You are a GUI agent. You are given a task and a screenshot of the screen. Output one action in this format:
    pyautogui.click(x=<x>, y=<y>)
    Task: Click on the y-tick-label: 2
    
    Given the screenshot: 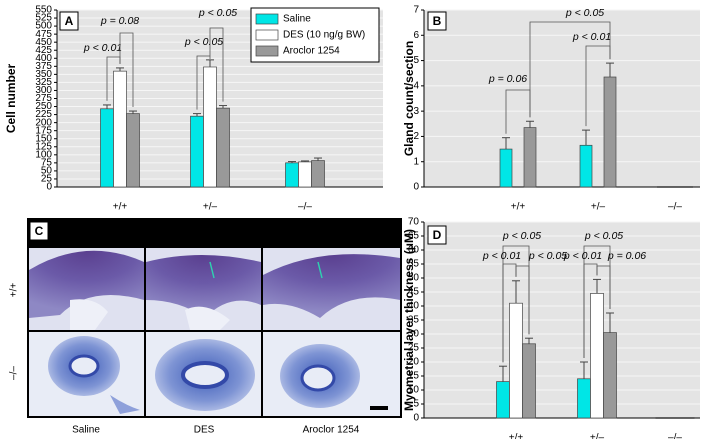 What is the action you would take?
    pyautogui.click(x=416, y=136)
    